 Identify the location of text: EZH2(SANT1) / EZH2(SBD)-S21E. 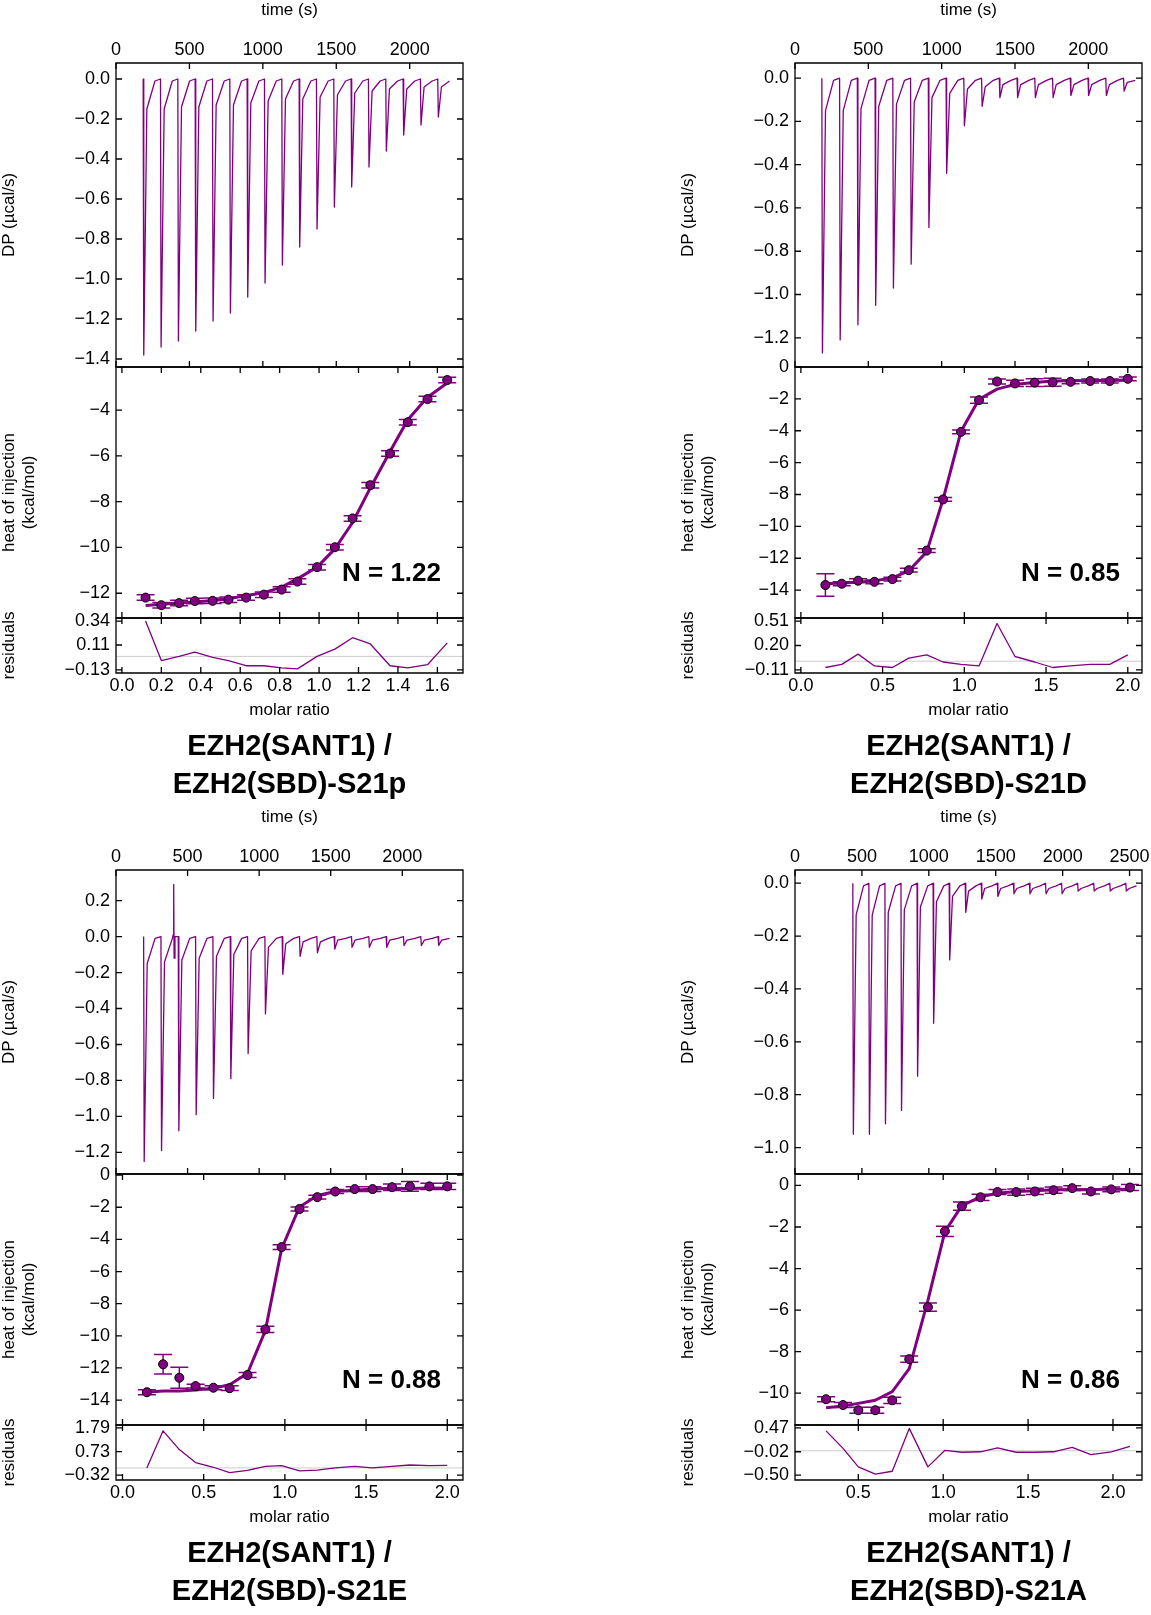
(289, 1571).